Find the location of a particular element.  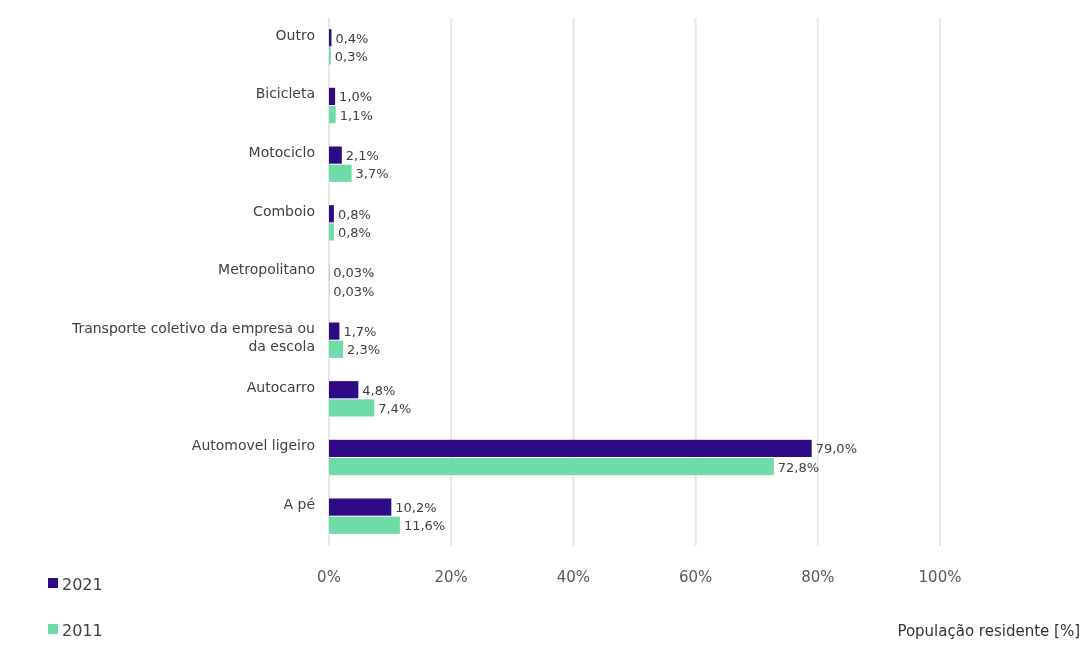

data-label: 72,8% is located at coordinates (798, 467).